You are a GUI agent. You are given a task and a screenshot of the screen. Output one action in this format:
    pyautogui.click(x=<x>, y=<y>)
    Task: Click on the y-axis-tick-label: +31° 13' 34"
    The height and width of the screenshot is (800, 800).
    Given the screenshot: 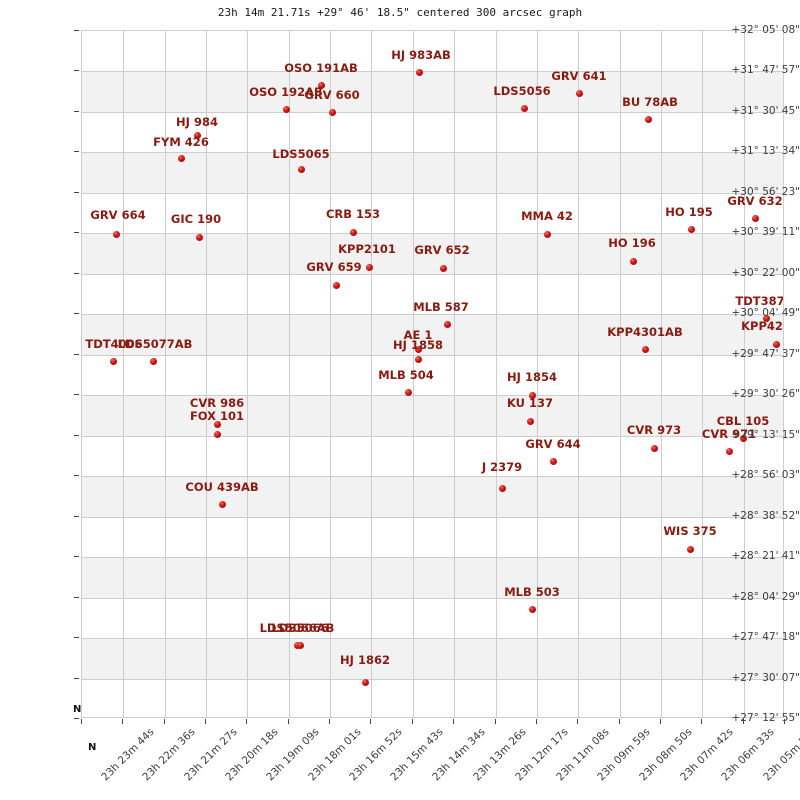 What is the action you would take?
    pyautogui.click(x=765, y=151)
    